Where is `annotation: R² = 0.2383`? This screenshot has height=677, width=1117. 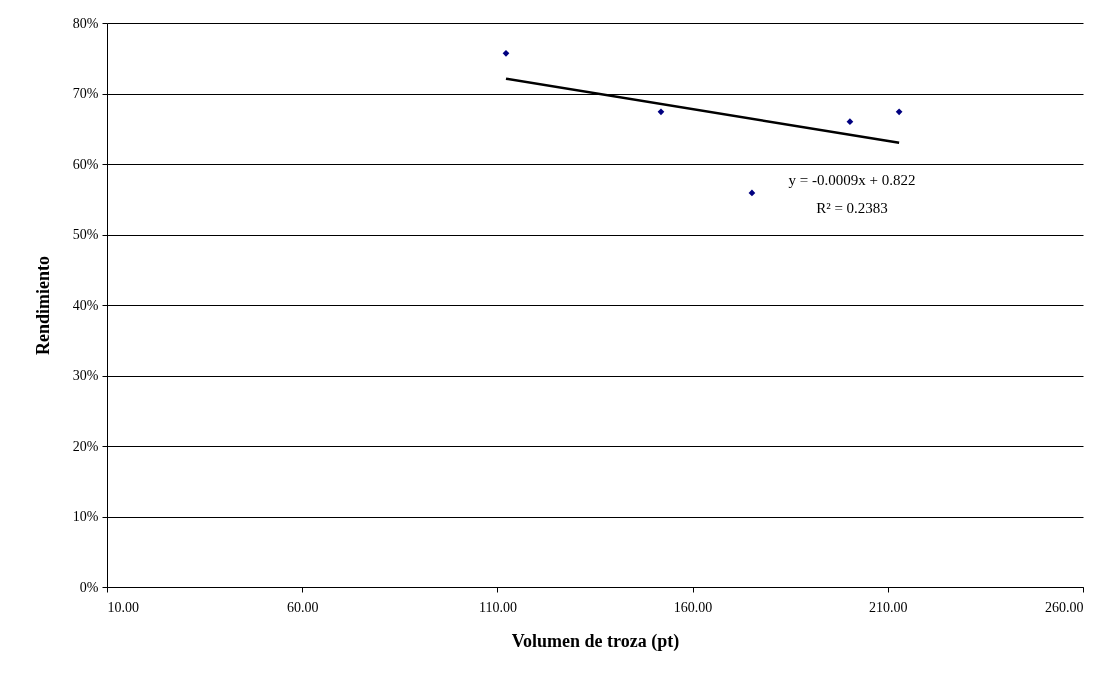 annotation: R² = 0.2383 is located at coordinates (852, 208).